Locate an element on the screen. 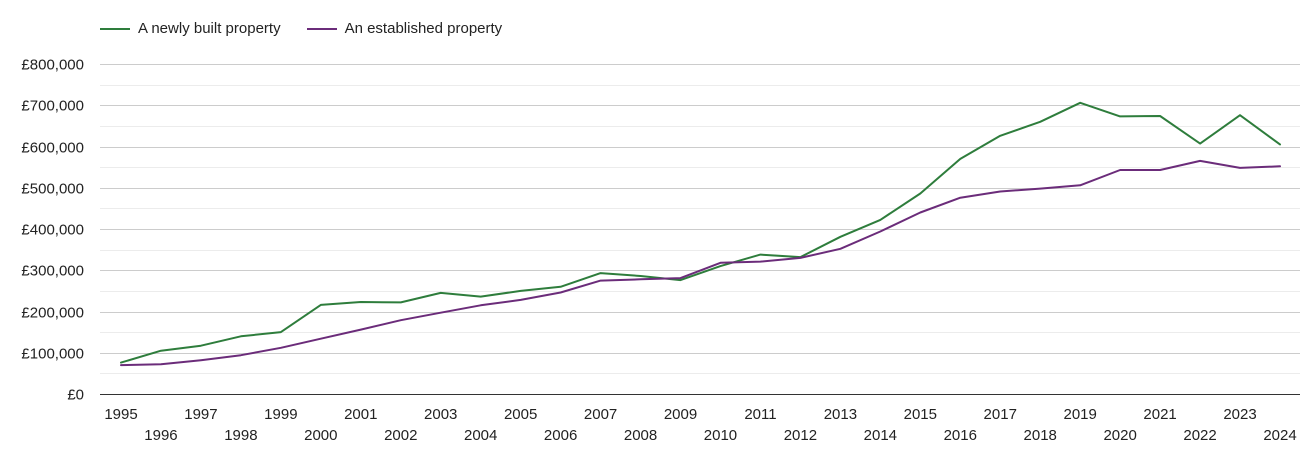 Image resolution: width=1305 pixels, height=450 pixels. legend-label-new-build: A newly built property is located at coordinates (209, 28).